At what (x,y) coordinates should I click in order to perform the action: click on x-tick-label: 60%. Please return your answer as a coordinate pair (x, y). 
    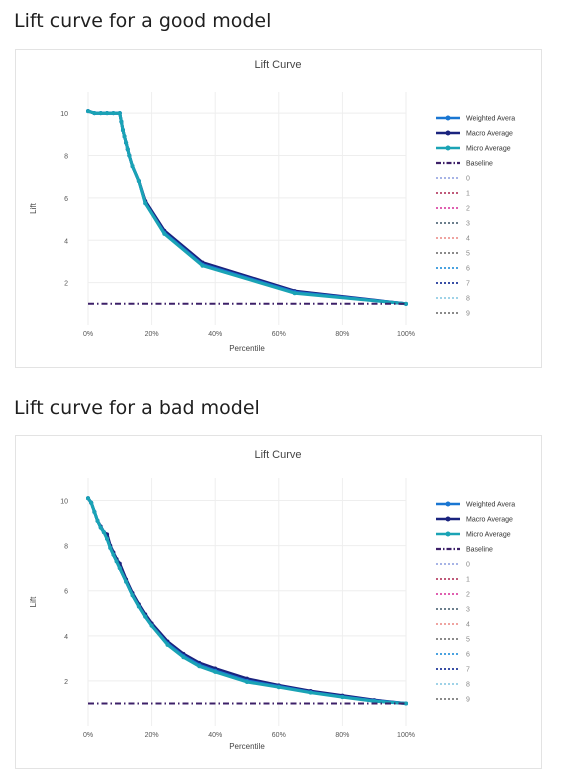
    Looking at the image, I should click on (279, 334).